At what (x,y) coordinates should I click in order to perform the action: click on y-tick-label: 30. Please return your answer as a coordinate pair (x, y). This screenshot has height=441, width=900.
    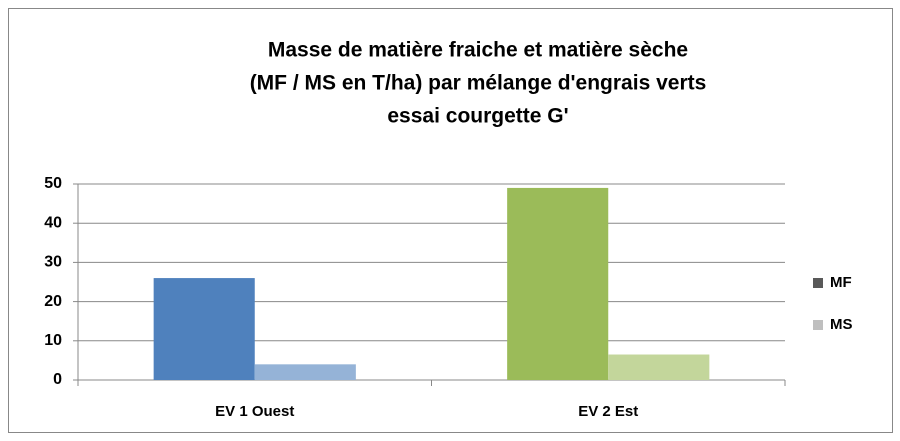
    Looking at the image, I should click on (53, 262).